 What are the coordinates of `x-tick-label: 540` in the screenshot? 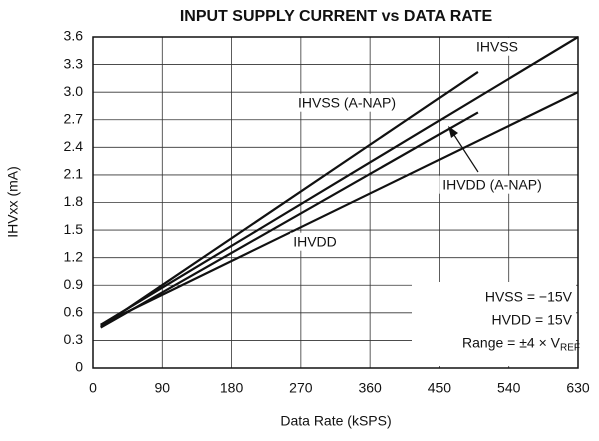 It's located at (509, 388).